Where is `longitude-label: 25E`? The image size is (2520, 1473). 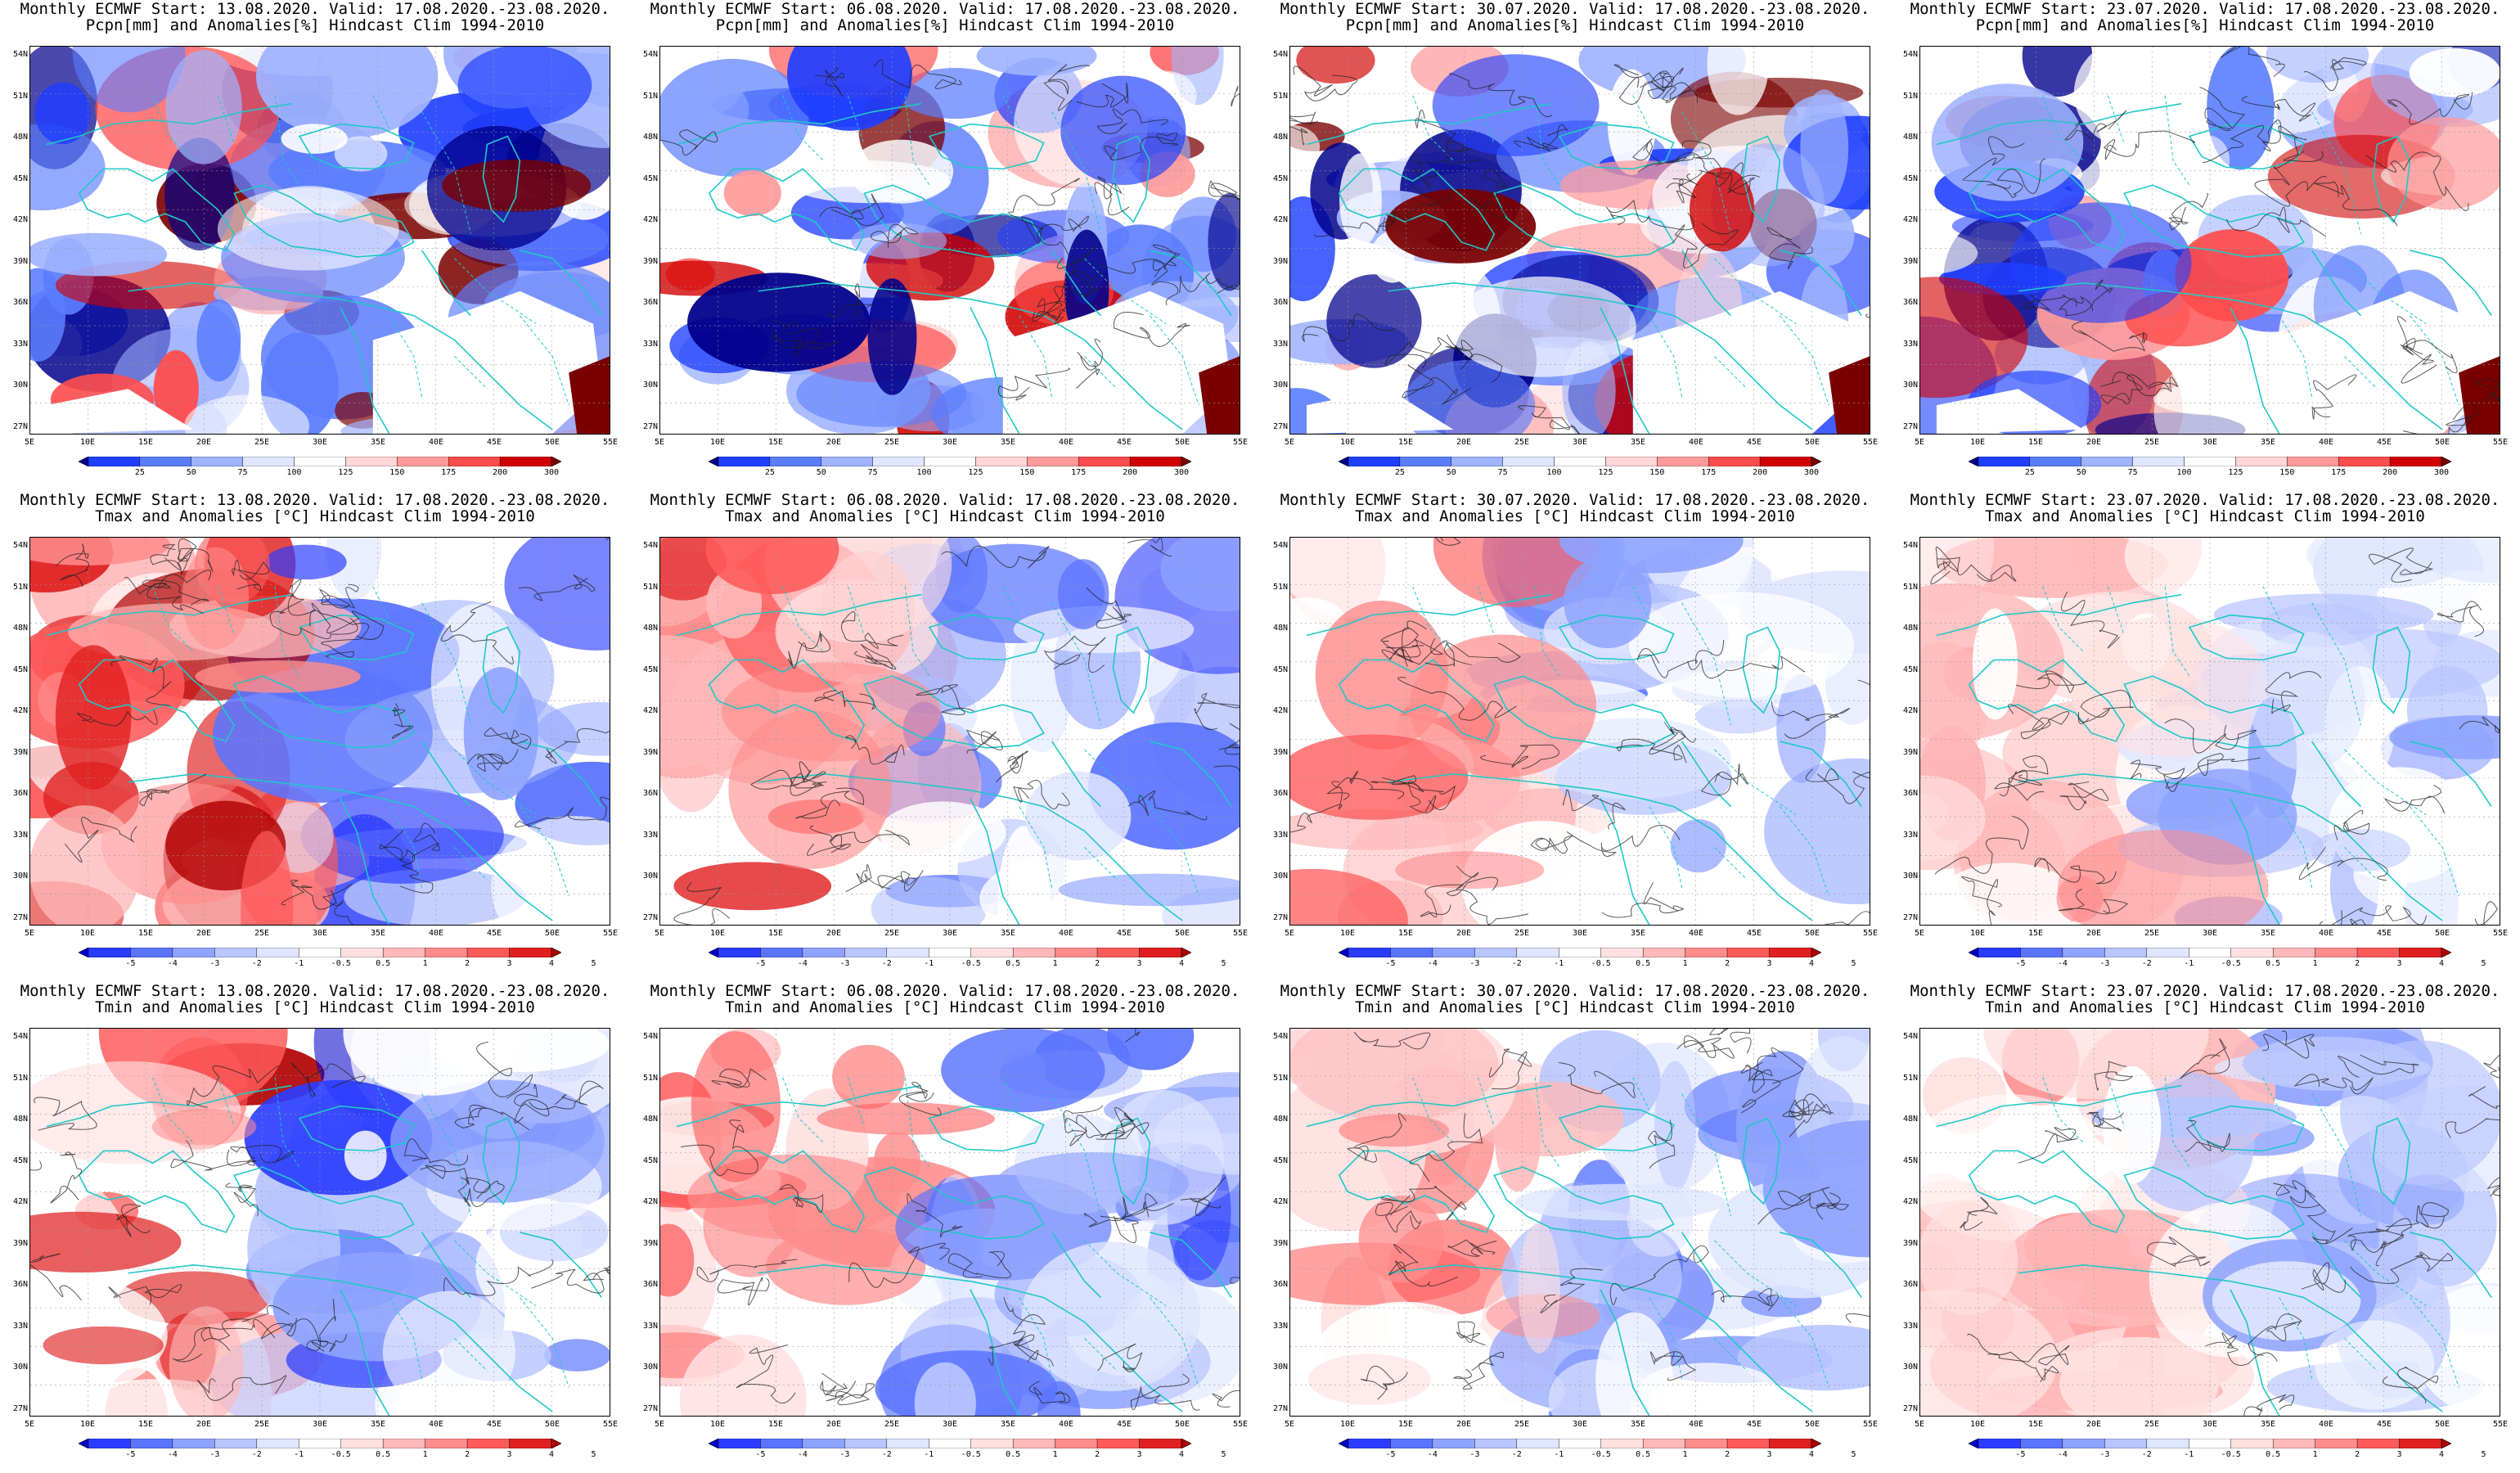 longitude-label: 25E is located at coordinates (2152, 443).